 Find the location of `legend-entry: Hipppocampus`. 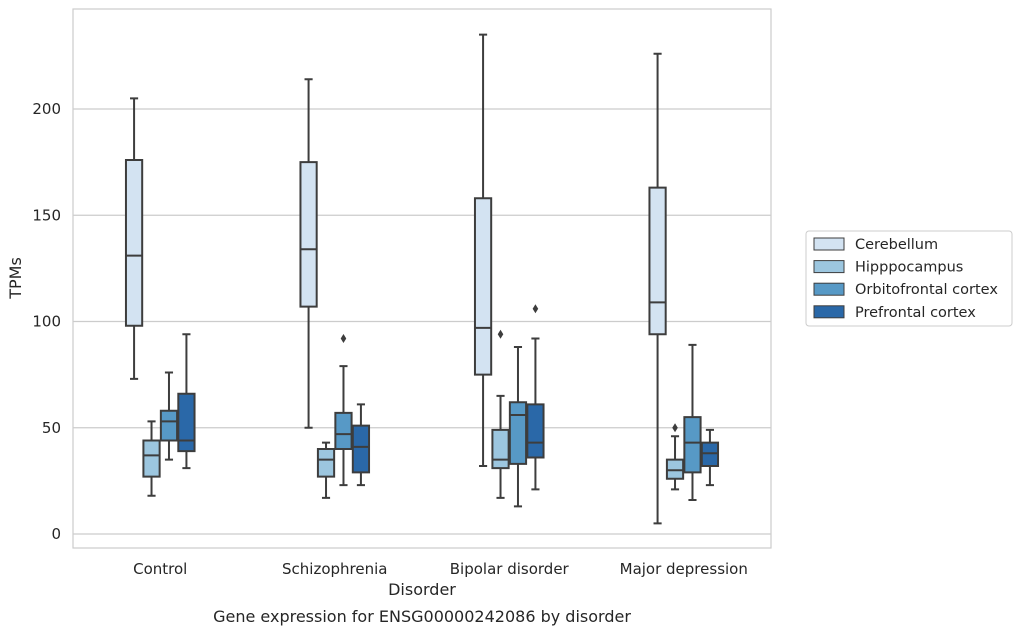

legend-entry: Hipppocampus is located at coordinates (888, 268).